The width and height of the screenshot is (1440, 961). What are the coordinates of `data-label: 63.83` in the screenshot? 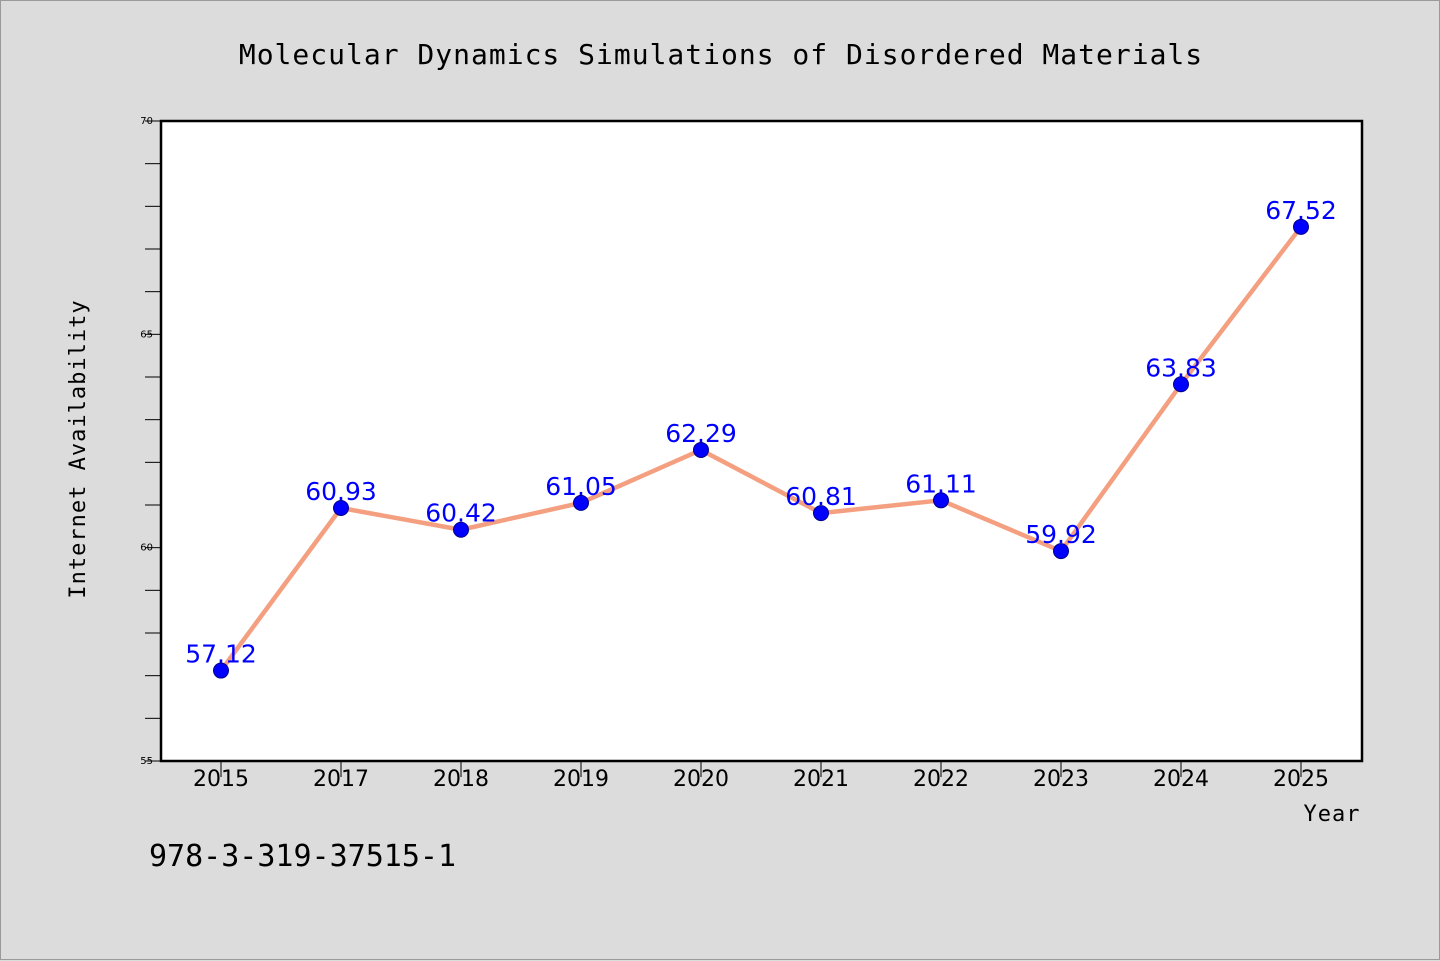 It's located at (1181, 367).